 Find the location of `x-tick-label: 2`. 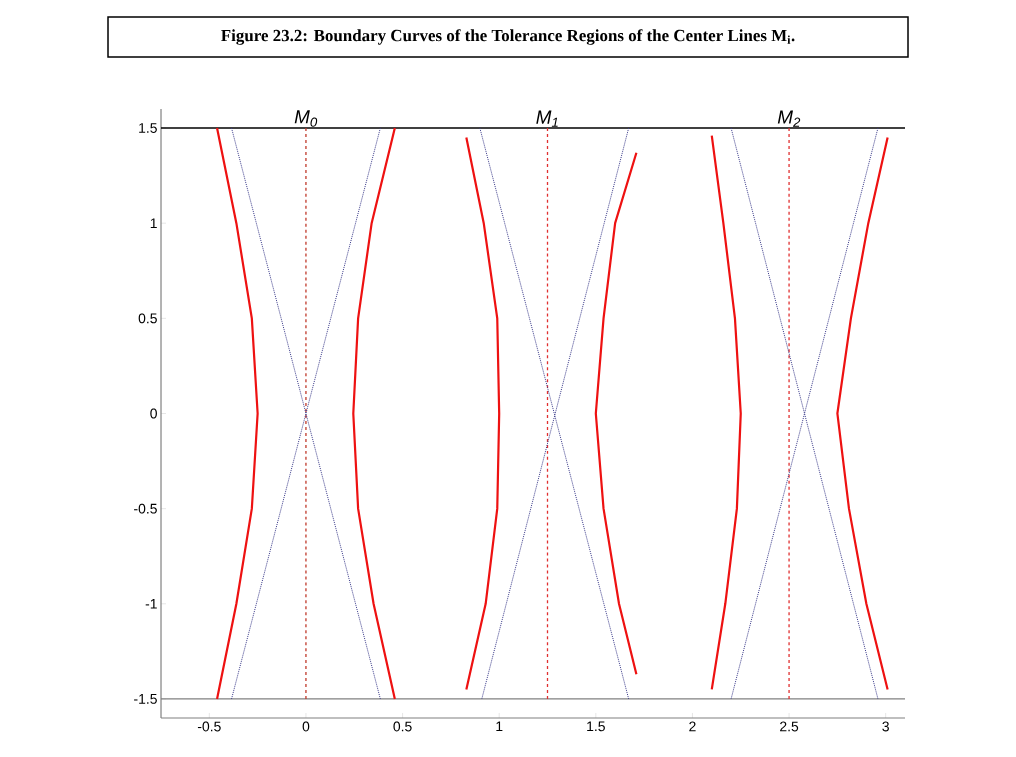

x-tick-label: 2 is located at coordinates (692, 726).